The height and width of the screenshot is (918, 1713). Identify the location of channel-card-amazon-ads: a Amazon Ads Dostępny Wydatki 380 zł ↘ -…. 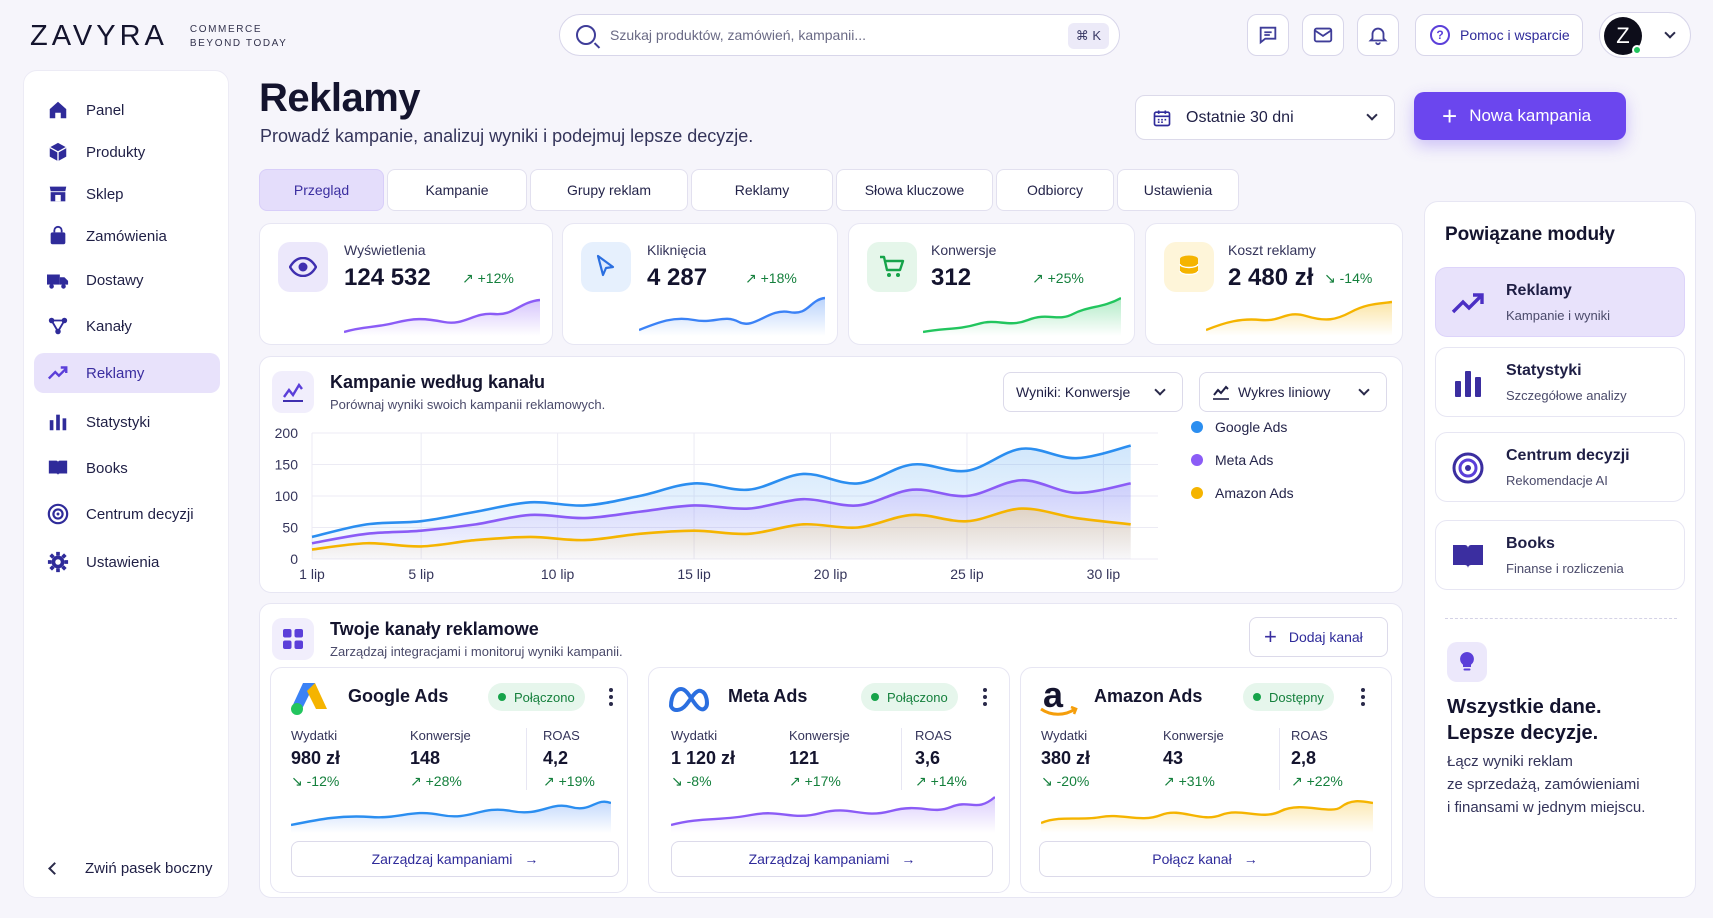
(1206, 780).